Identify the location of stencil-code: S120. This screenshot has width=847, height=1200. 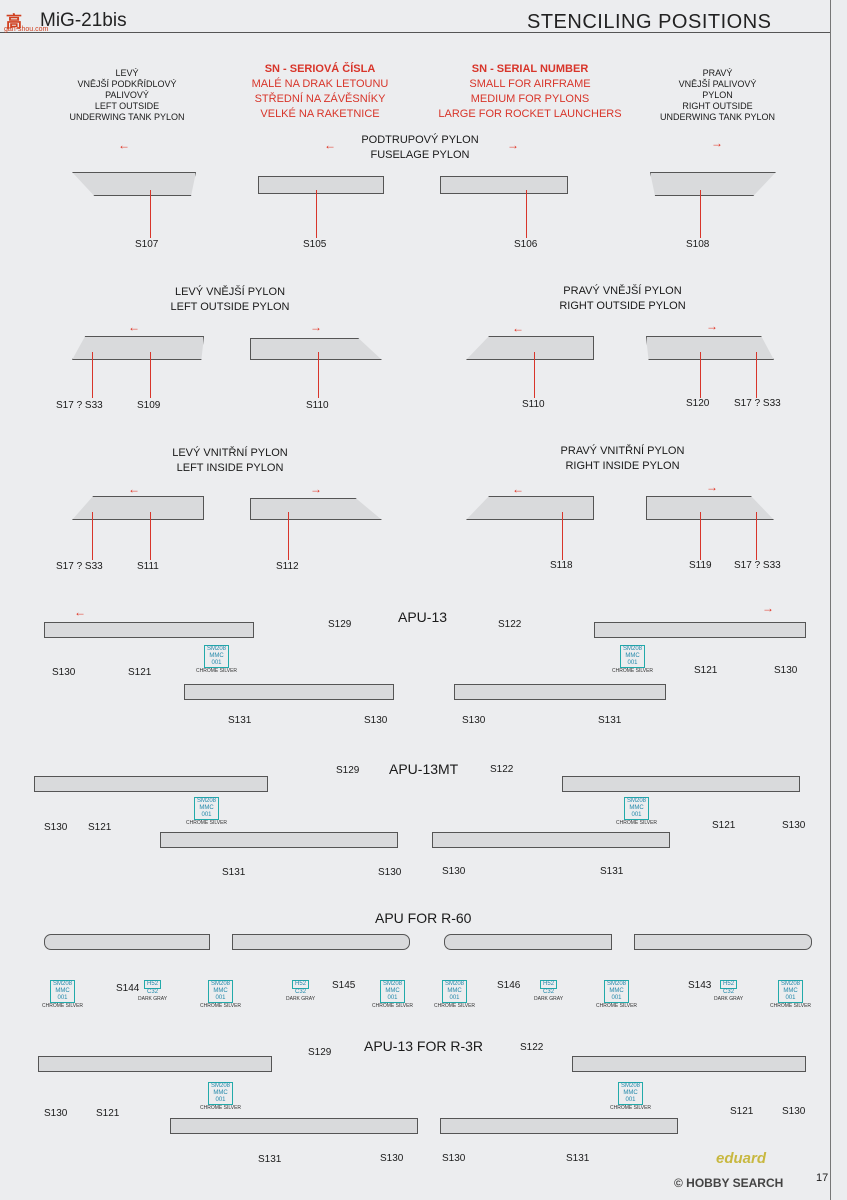
(698, 403).